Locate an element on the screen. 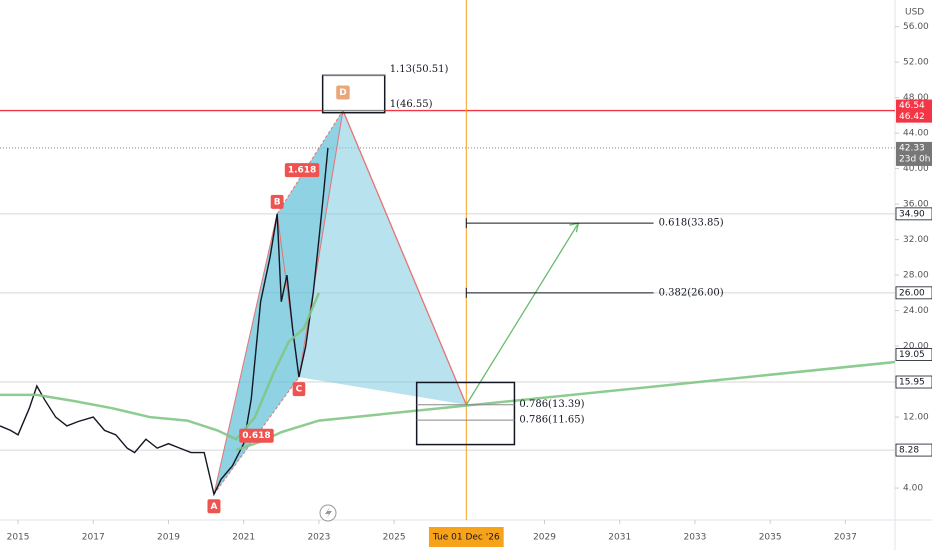 This screenshot has width=932, height=550. y-tick-label: 24.00 is located at coordinates (916, 311).